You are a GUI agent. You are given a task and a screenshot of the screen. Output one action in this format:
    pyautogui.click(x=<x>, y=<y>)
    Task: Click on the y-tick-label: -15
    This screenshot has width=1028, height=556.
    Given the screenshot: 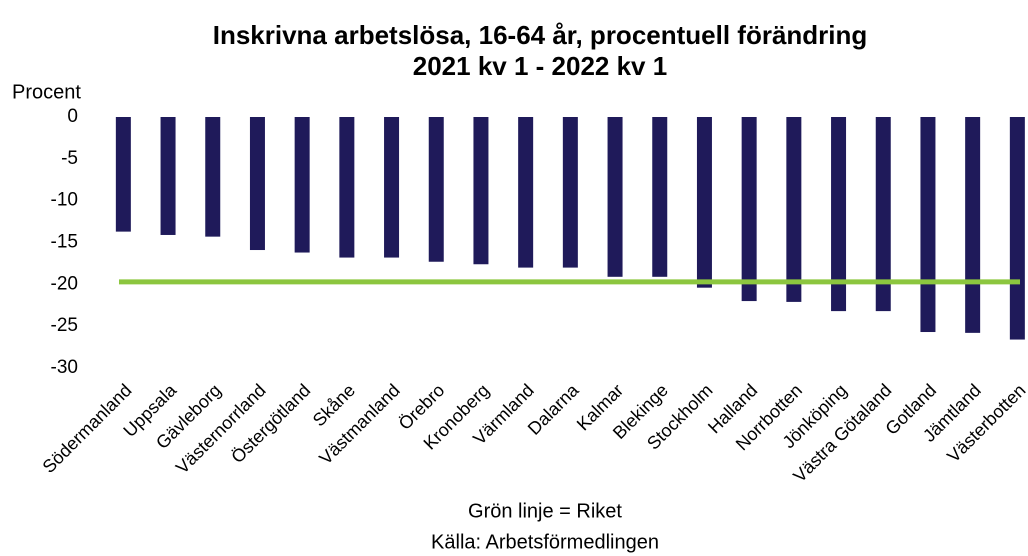 What is the action you would take?
    pyautogui.click(x=64, y=242)
    